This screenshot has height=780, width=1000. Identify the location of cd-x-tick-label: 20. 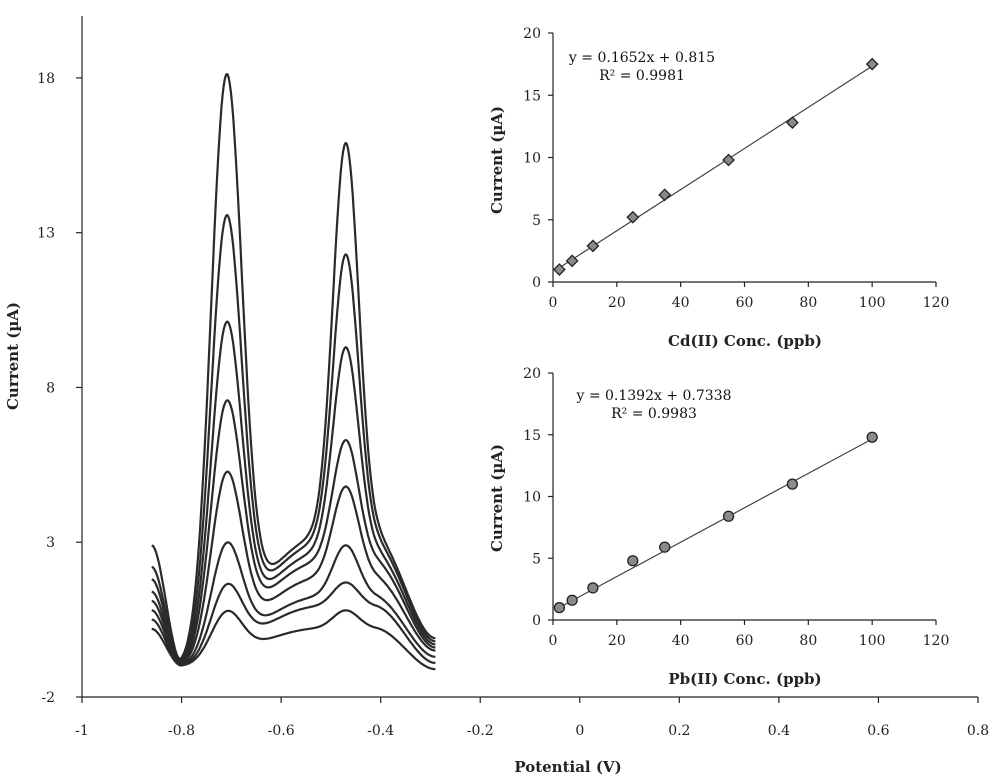
(617, 303).